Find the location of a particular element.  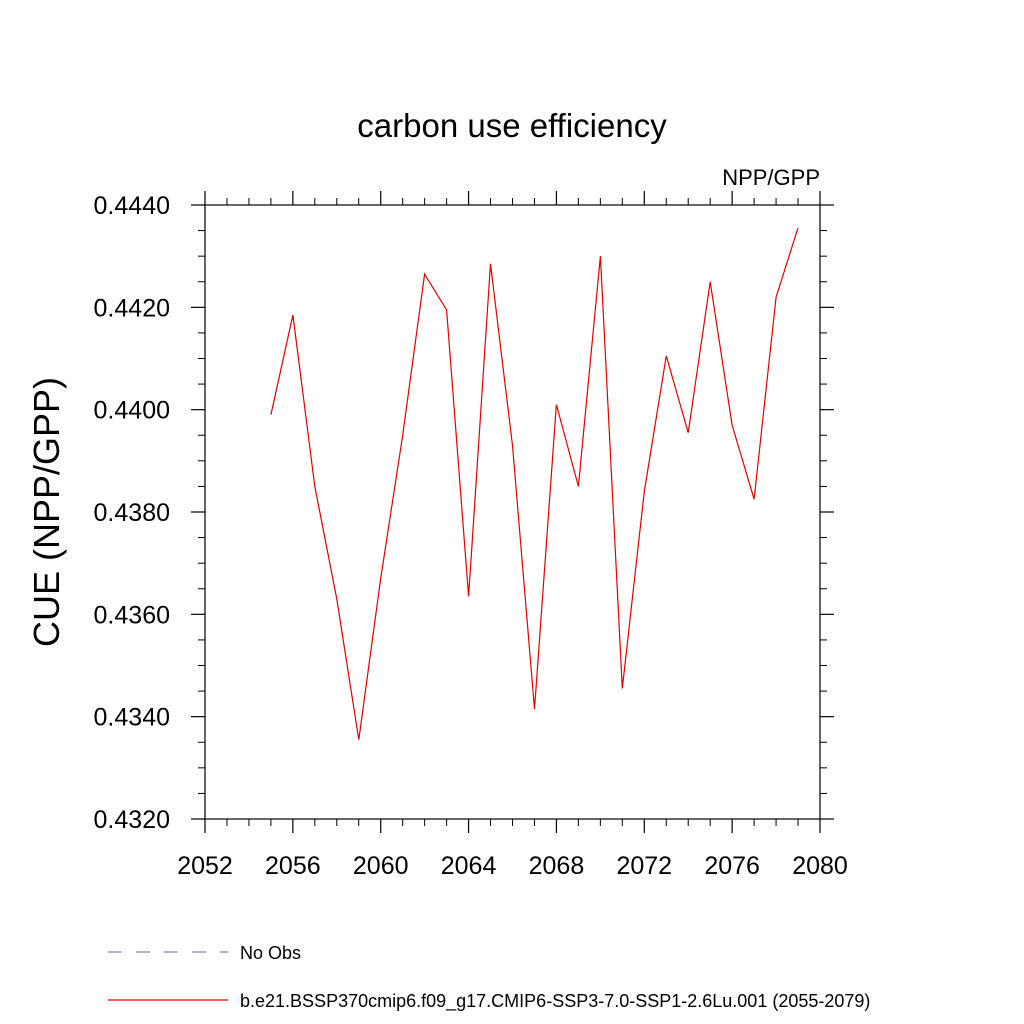

x-tick-label: 2060 is located at coordinates (381, 866).